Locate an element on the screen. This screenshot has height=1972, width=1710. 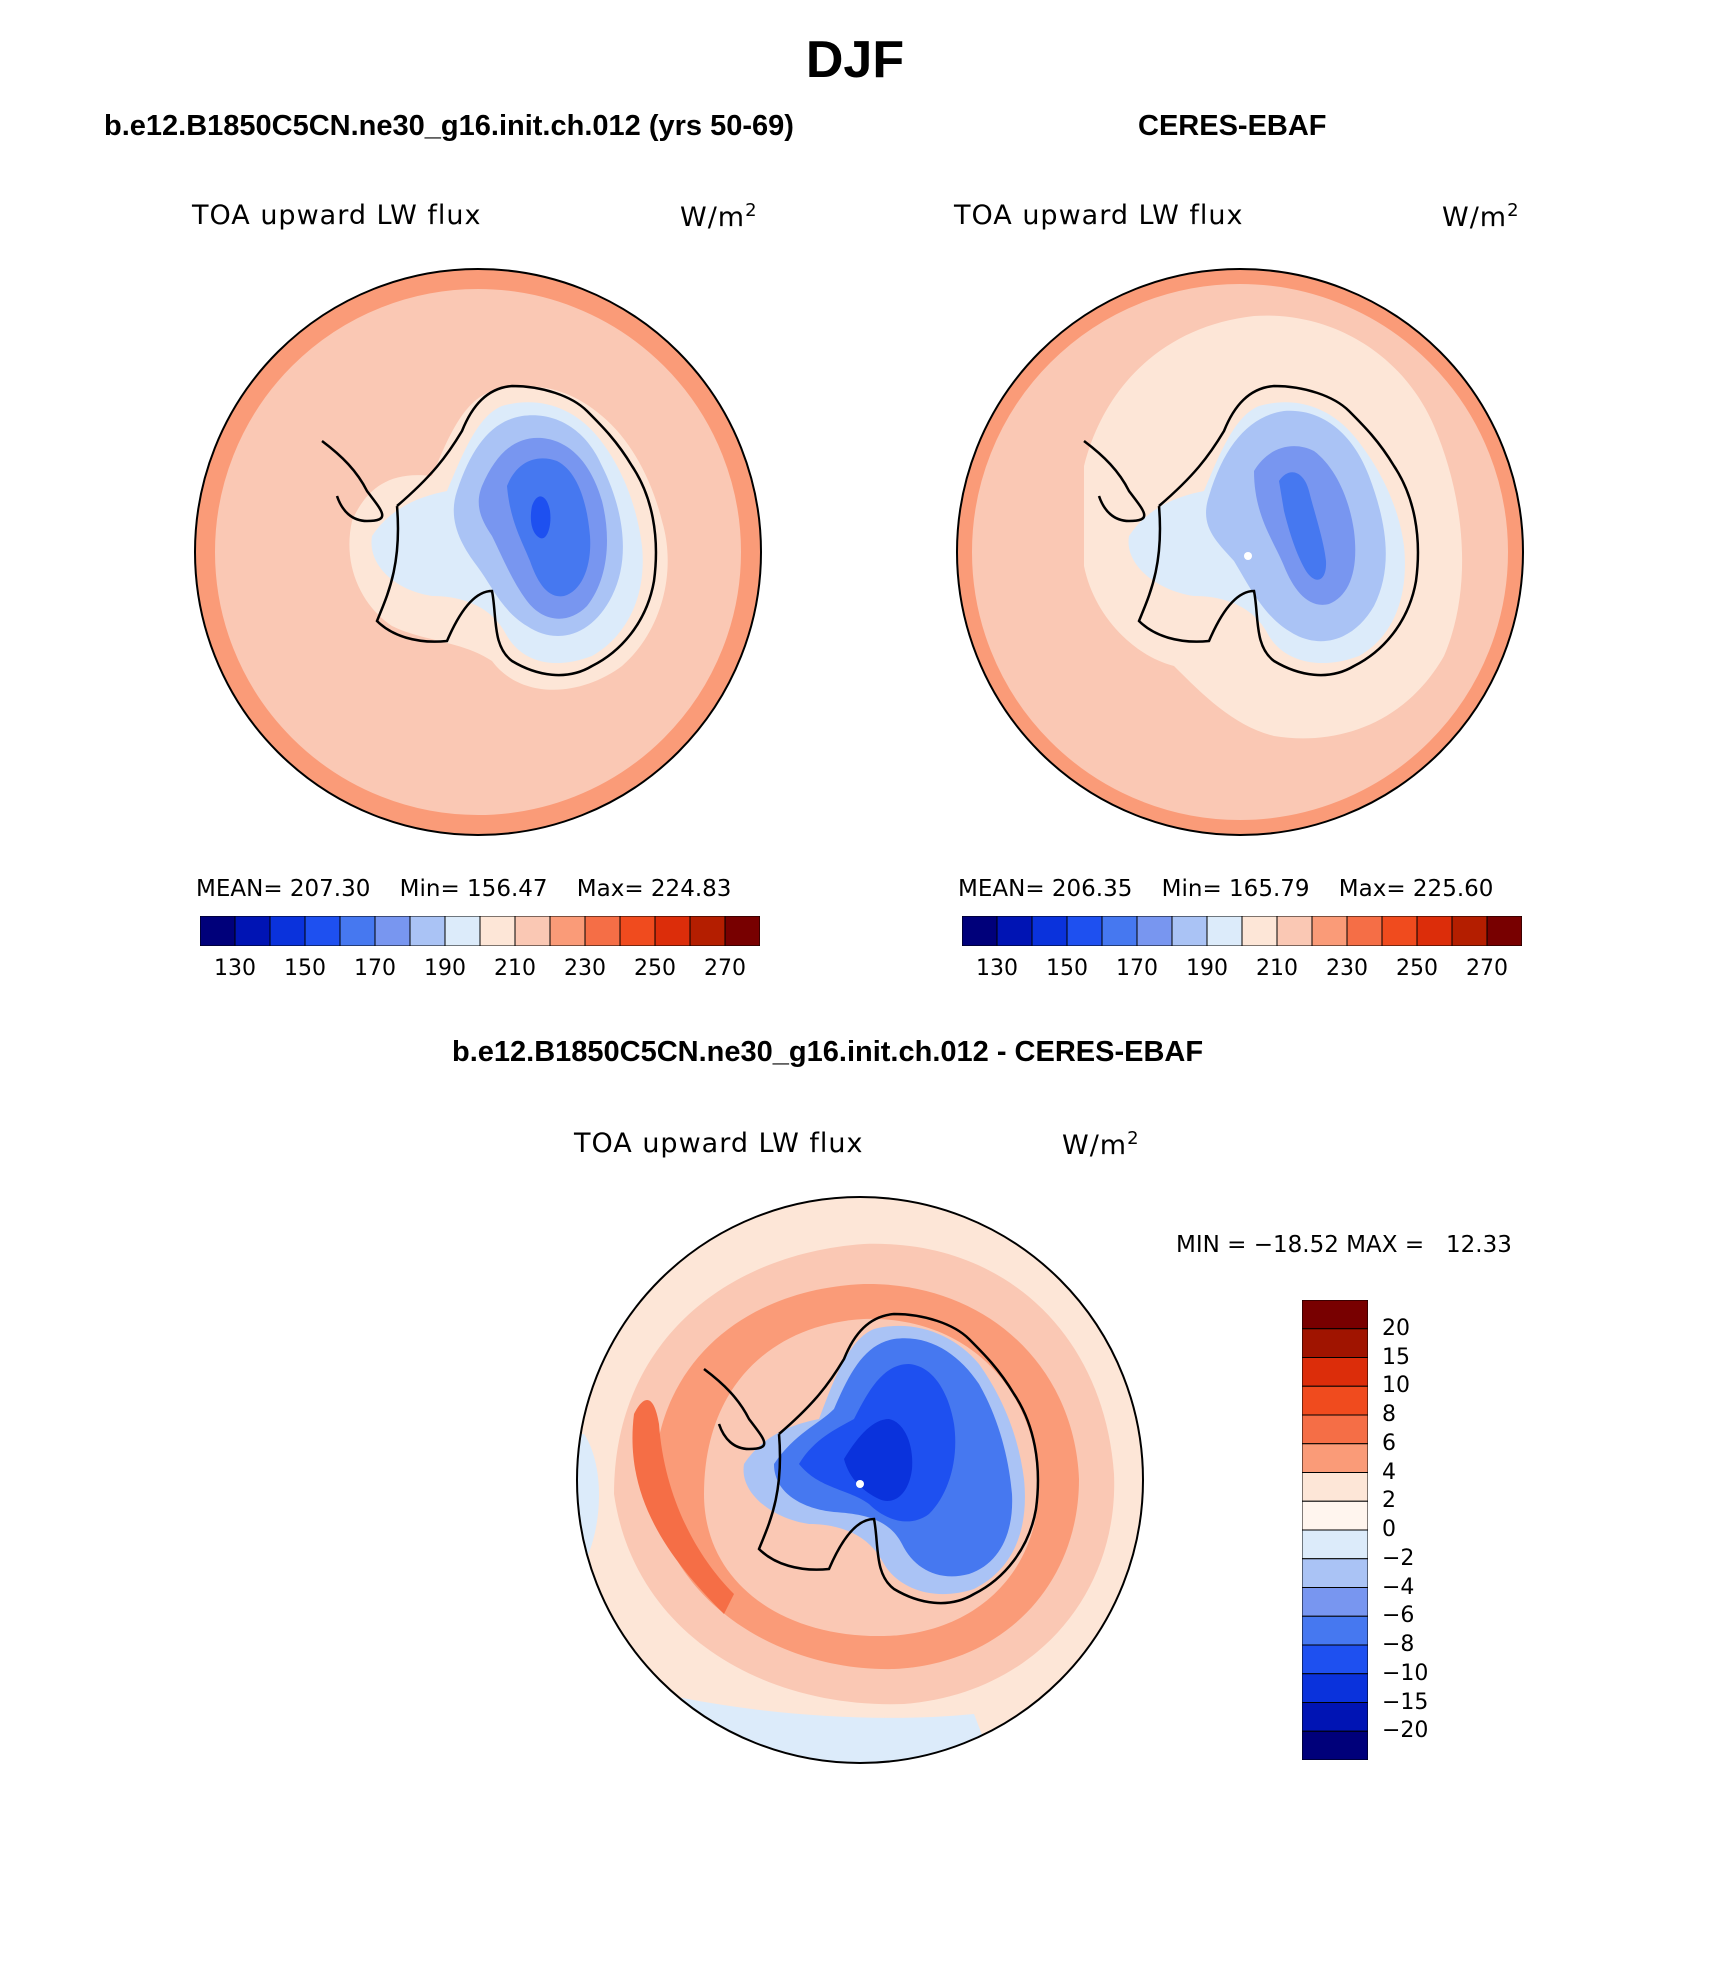
panel3-map-border is located at coordinates (860, 1480).